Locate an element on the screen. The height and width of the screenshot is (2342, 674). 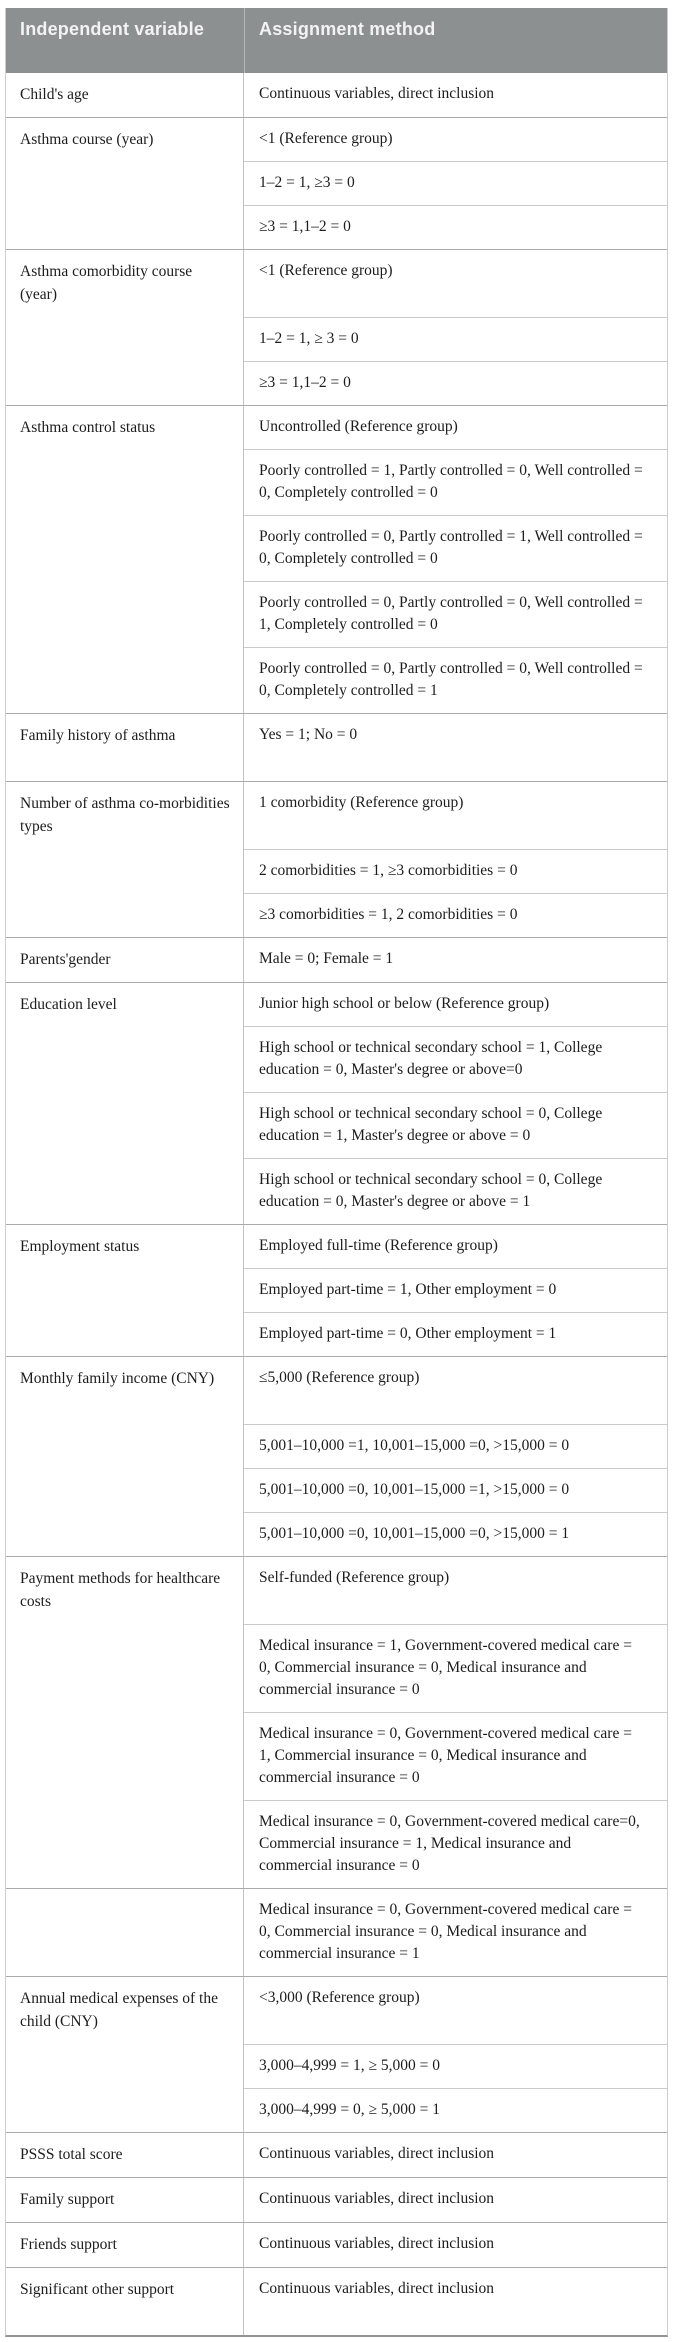
variable-cell: PSSS total score is located at coordinates (125, 2155).